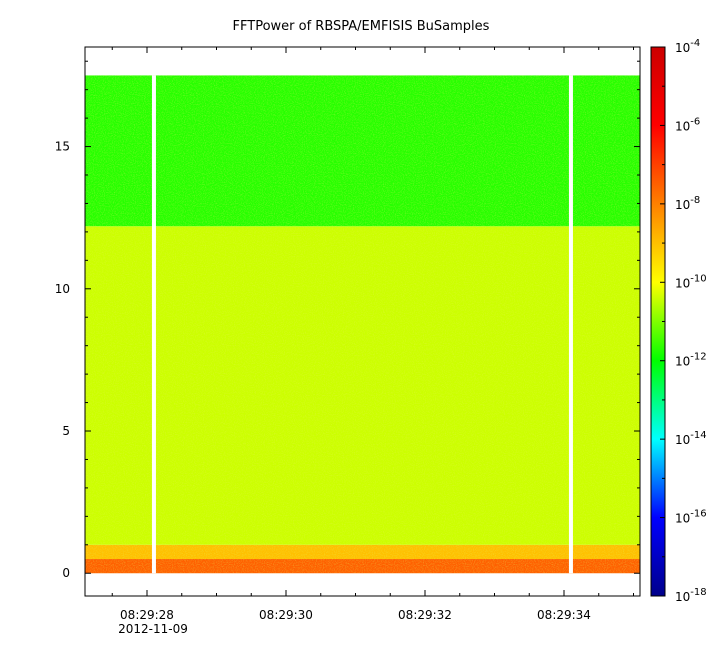 The image size is (724, 656). I want to click on chart-title: FFTPower of RBSPA/EMFISIS BuSamples, so click(361, 26).